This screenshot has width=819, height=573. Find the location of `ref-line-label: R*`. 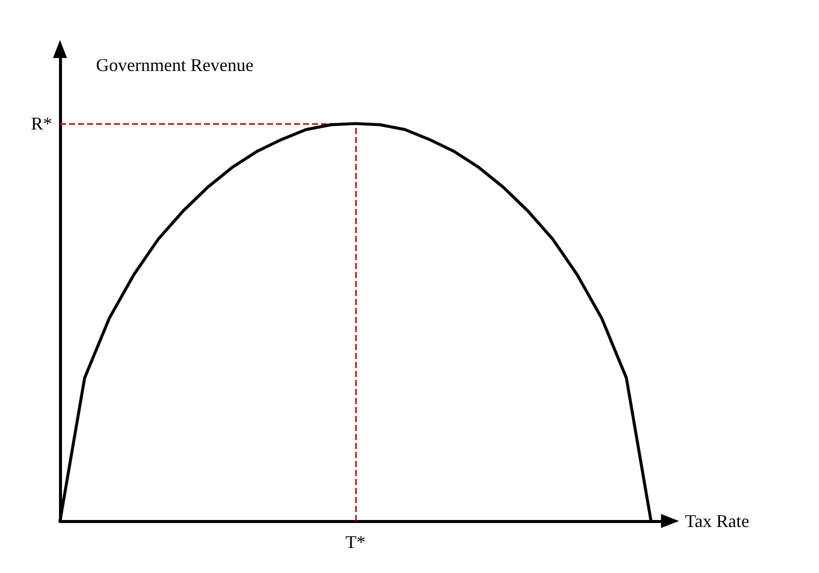

ref-line-label: R* is located at coordinates (41, 124).